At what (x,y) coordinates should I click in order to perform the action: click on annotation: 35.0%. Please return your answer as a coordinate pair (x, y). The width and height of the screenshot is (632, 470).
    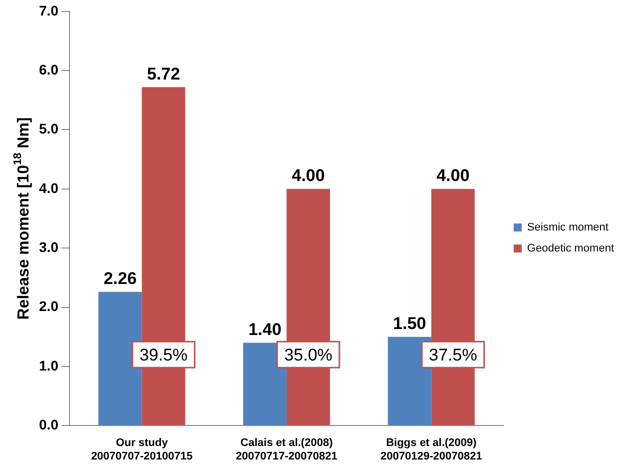
    Looking at the image, I should click on (308, 354).